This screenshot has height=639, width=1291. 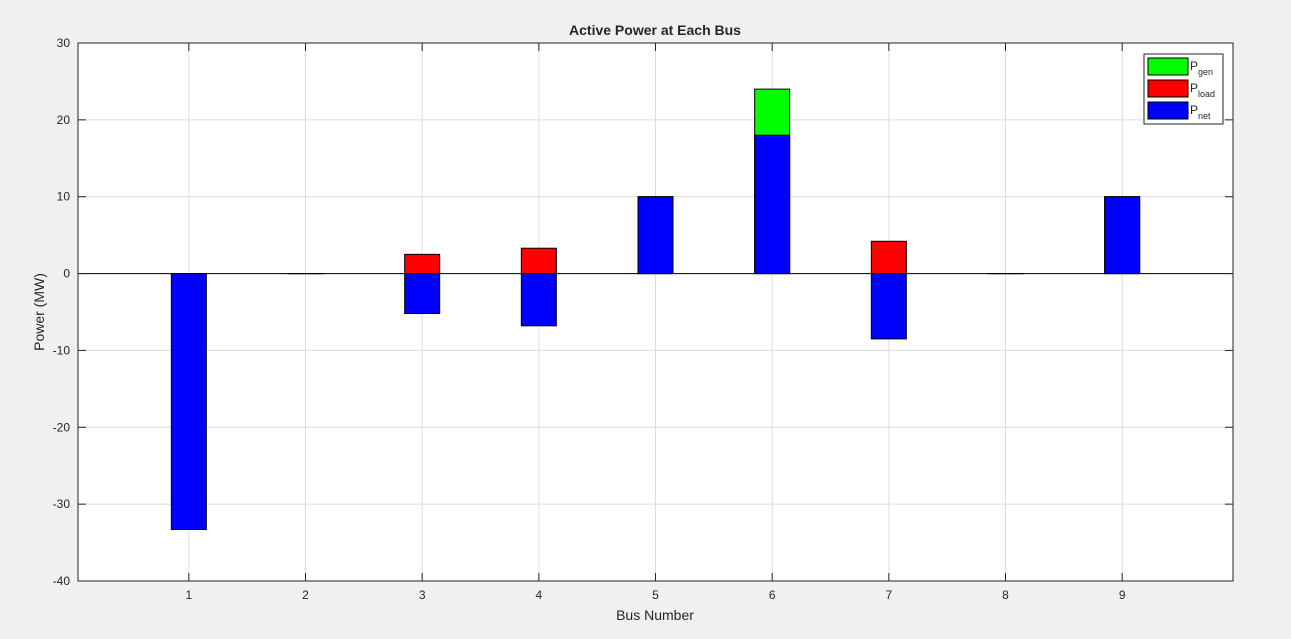 I want to click on y-tick-label: 20, so click(x=64, y=120).